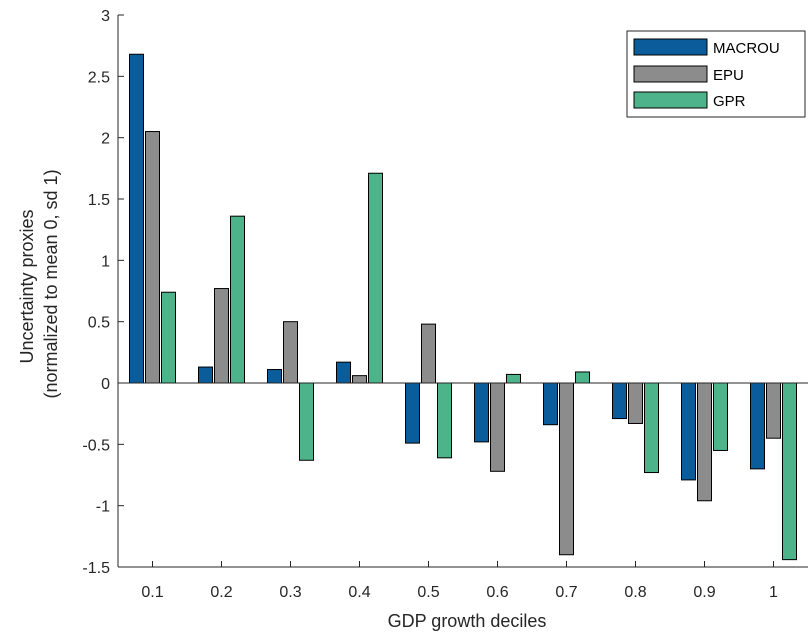 This screenshot has width=810, height=641. Describe the element at coordinates (103, 507) in the screenshot. I see `y-tick-label: -1` at that location.